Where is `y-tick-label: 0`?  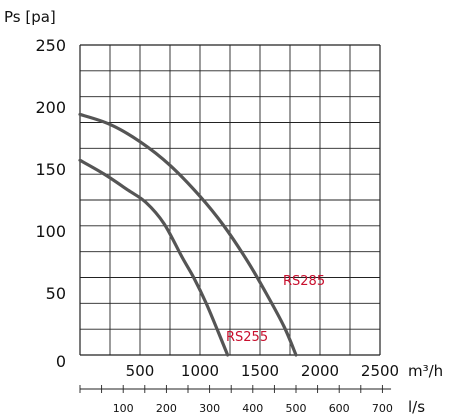
y-tick-label: 0 is located at coordinates (61, 361).